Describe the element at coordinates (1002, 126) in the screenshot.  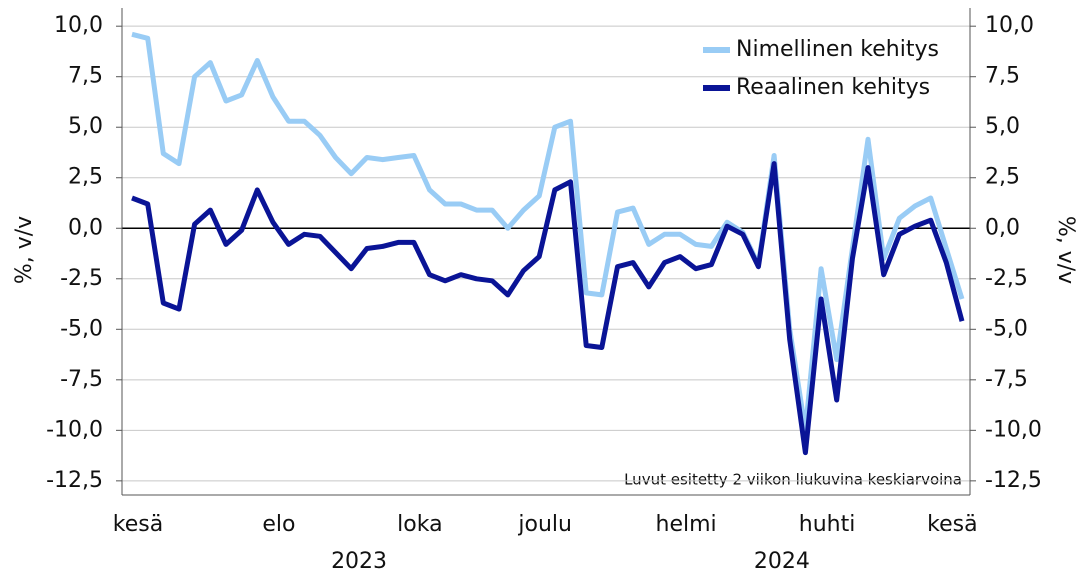
I see `y2-tick-label: 5,0` at that location.